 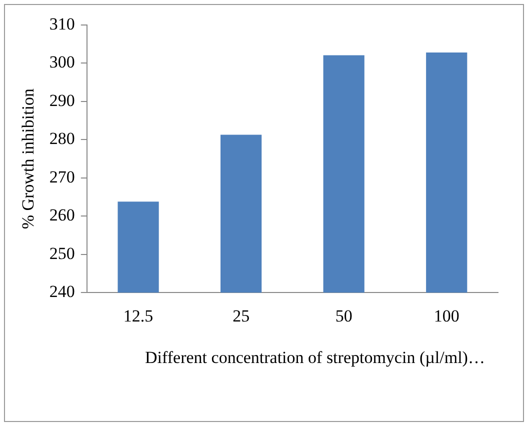 What do you see at coordinates (28, 159) in the screenshot?
I see `y-axis-title: % Growth inhibition` at bounding box center [28, 159].